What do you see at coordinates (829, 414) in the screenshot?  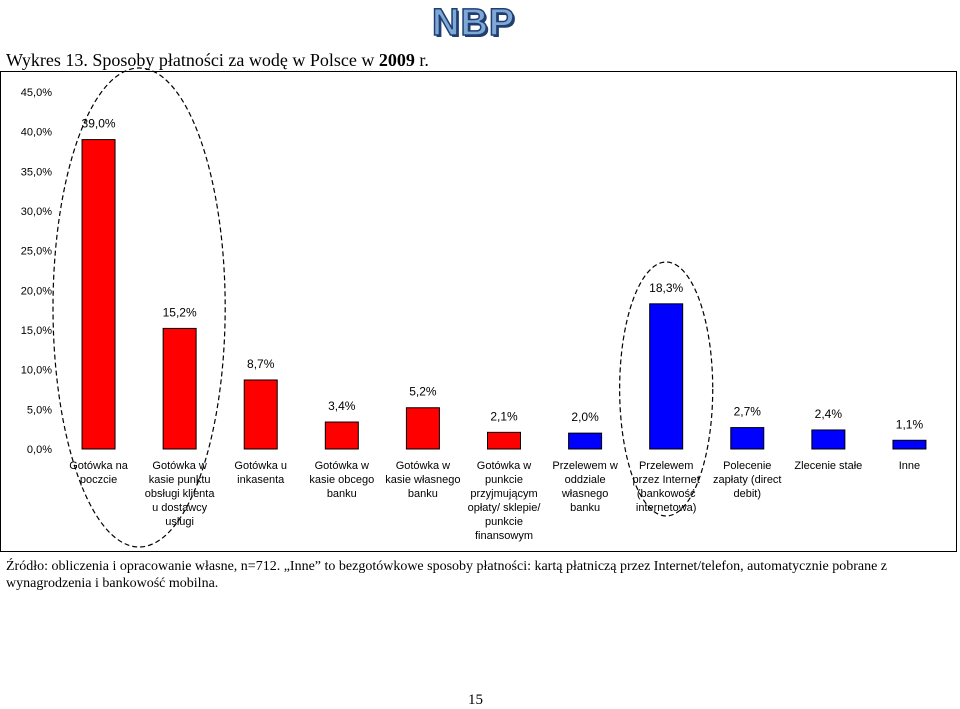 I see `data-label: 2,4%` at bounding box center [829, 414].